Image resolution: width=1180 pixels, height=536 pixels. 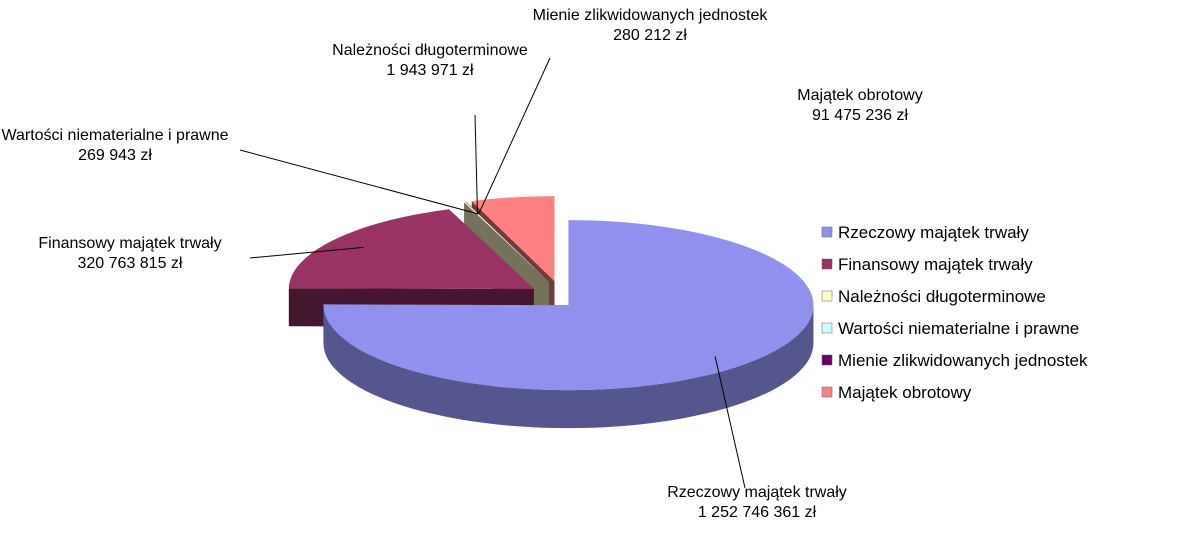 What do you see at coordinates (430, 50) in the screenshot?
I see `label-name: Należności długoterminowe` at bounding box center [430, 50].